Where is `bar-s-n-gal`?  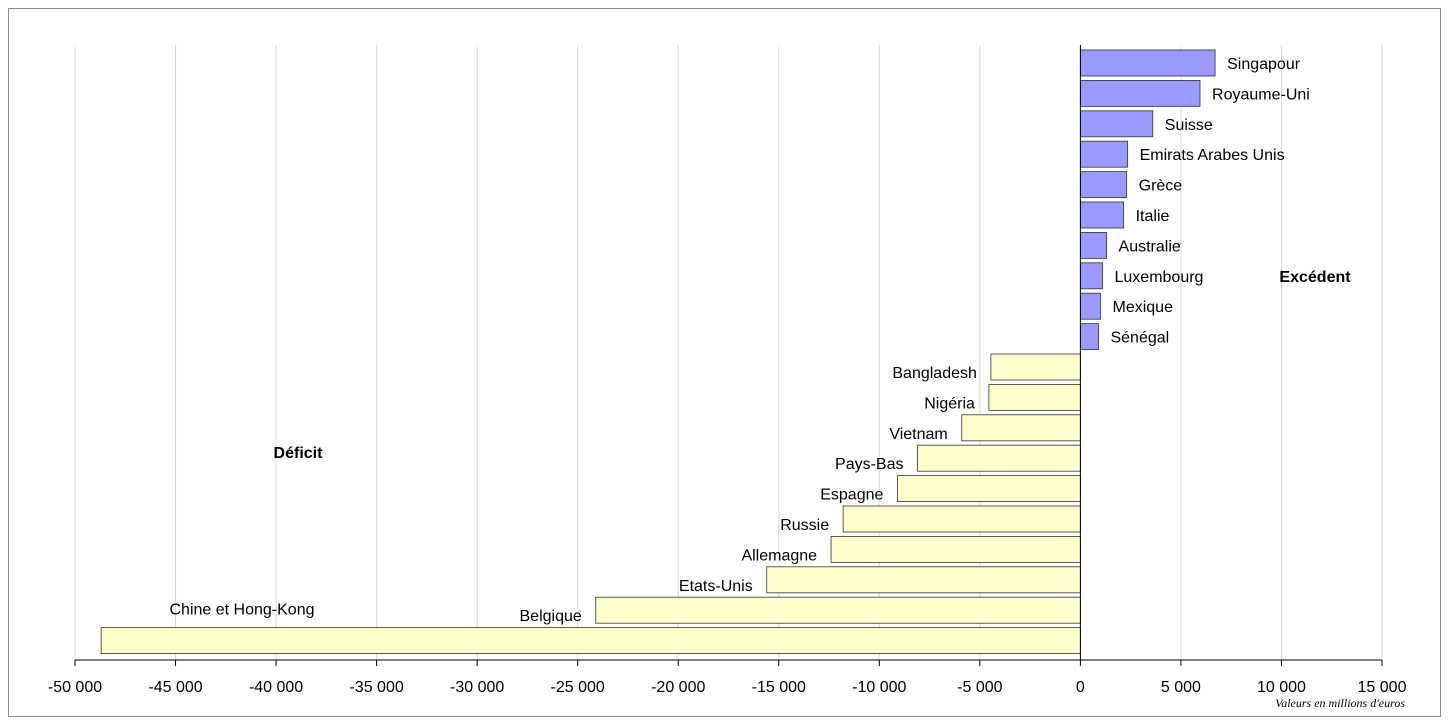
bar-s-n-gal is located at coordinates (1089, 337).